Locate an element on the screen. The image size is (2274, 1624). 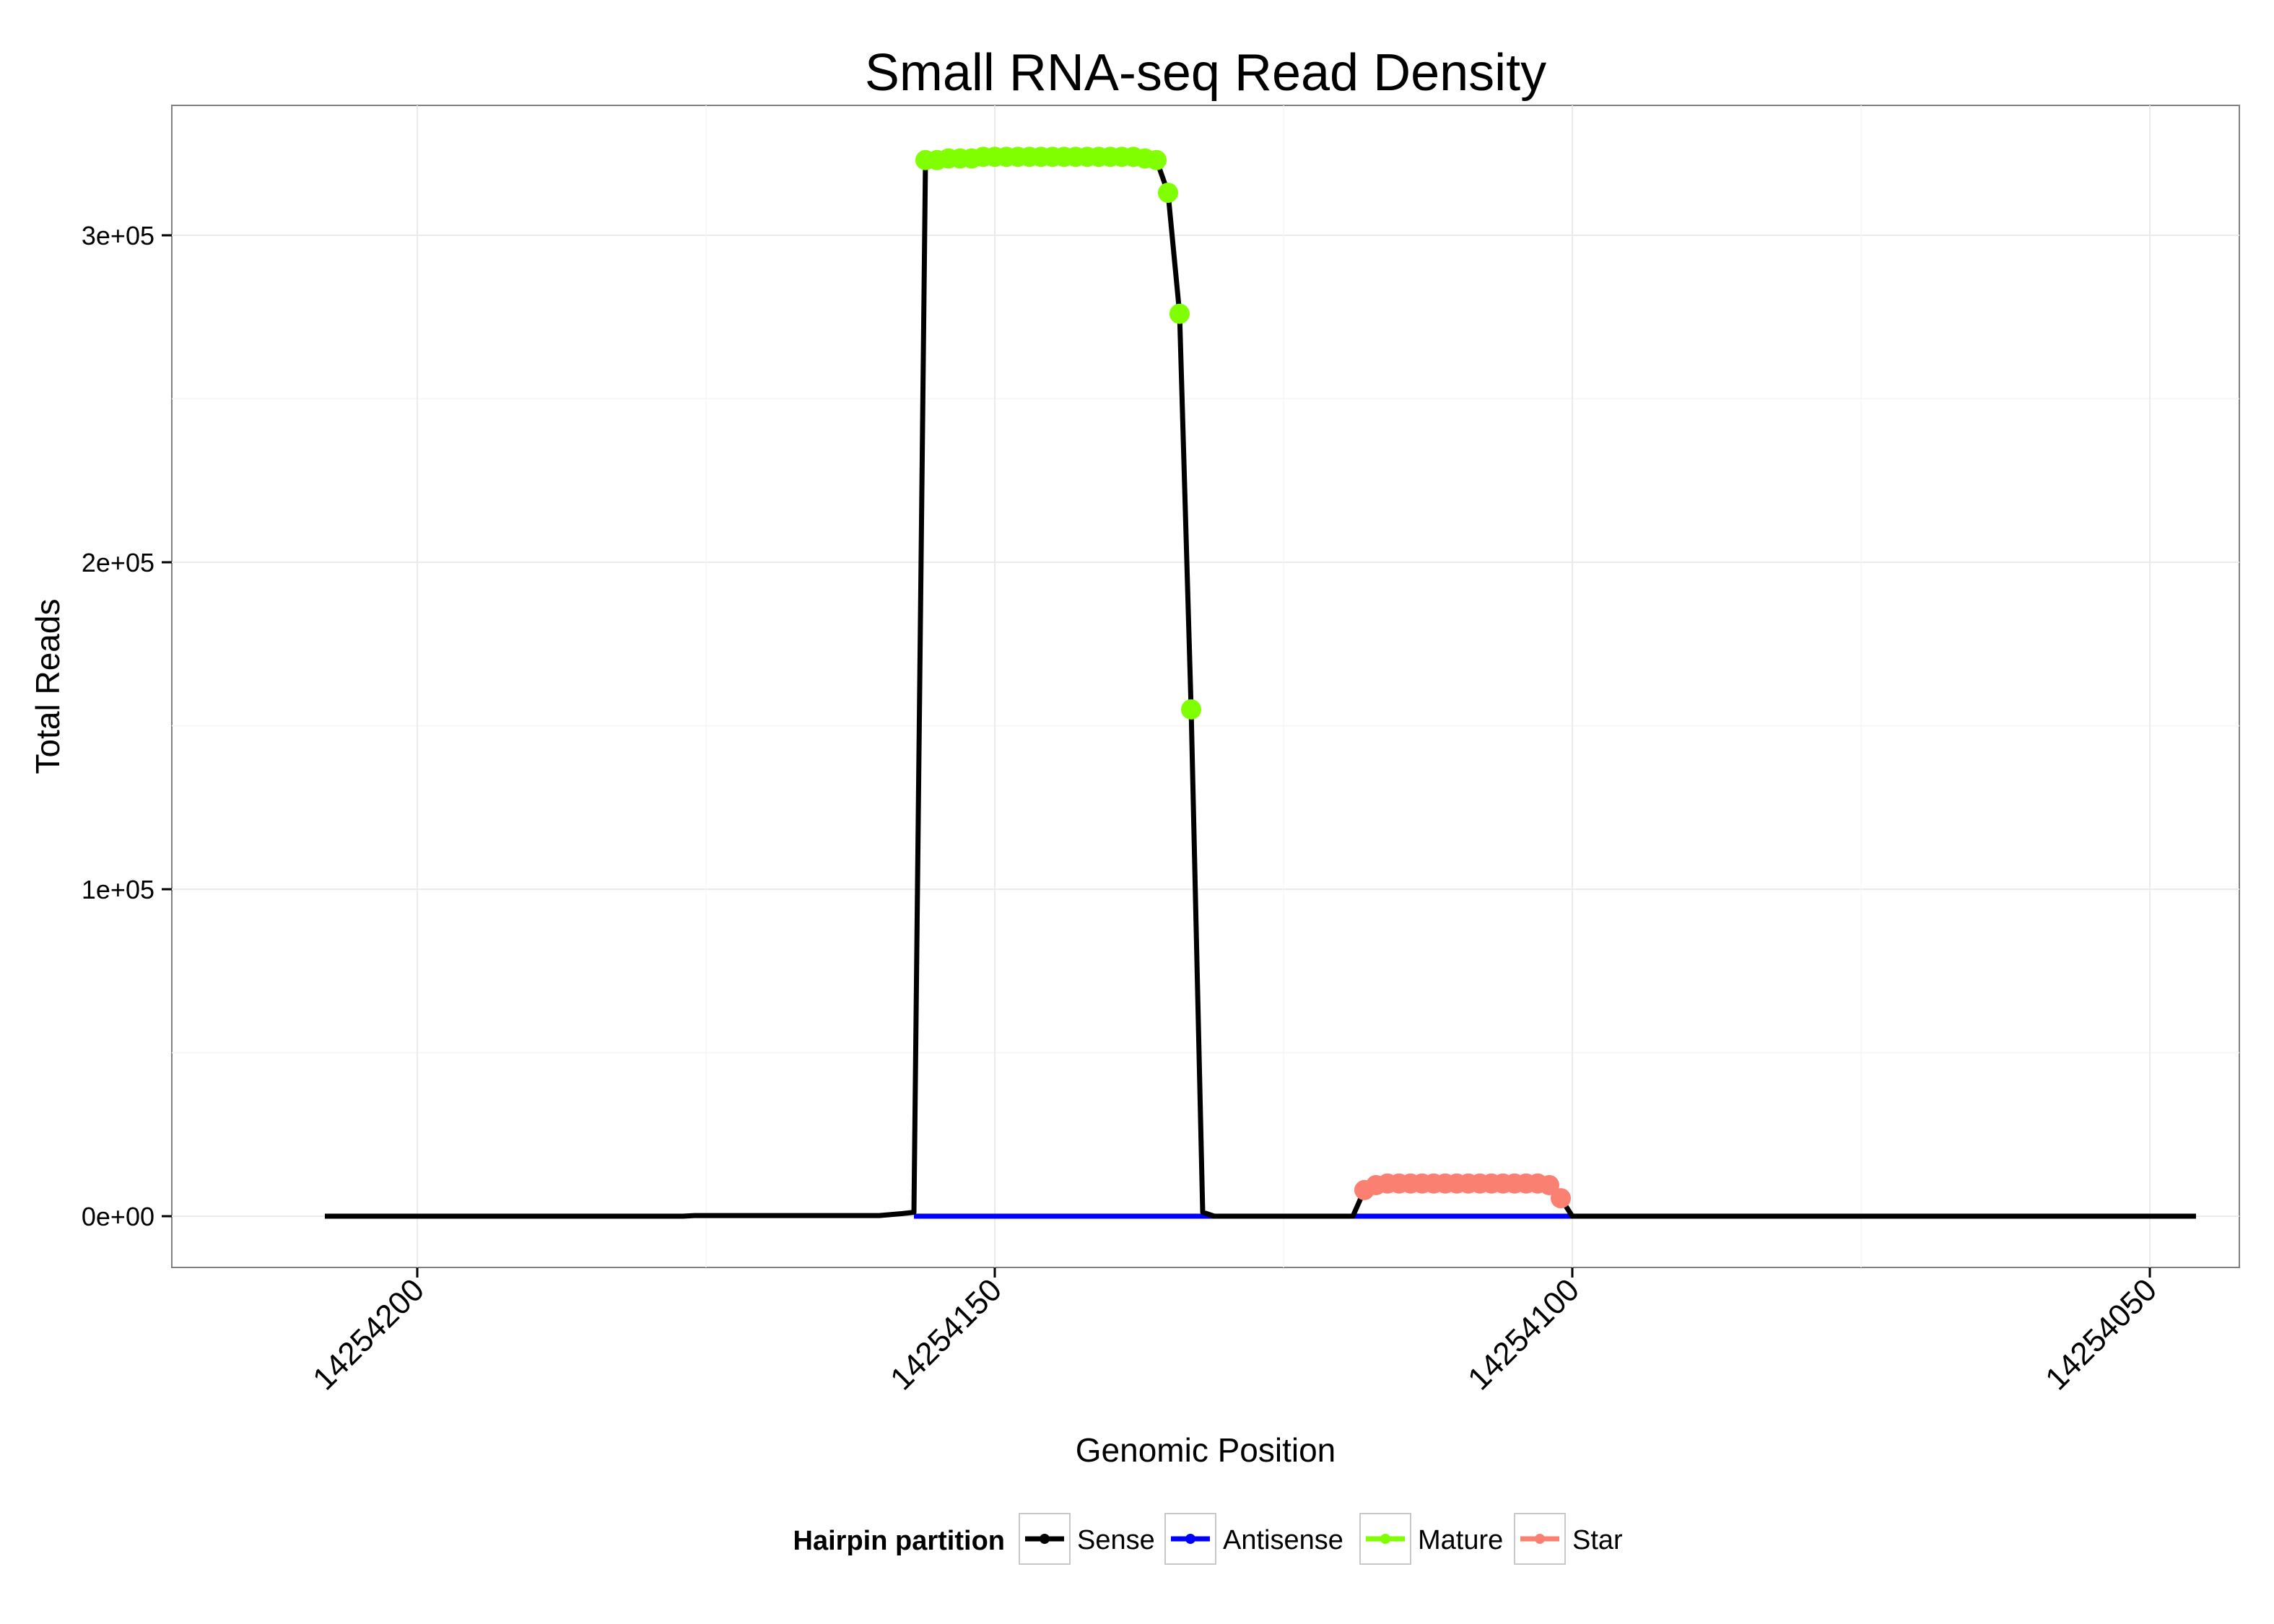
y-axis-label: Total Reads is located at coordinates (48, 686).